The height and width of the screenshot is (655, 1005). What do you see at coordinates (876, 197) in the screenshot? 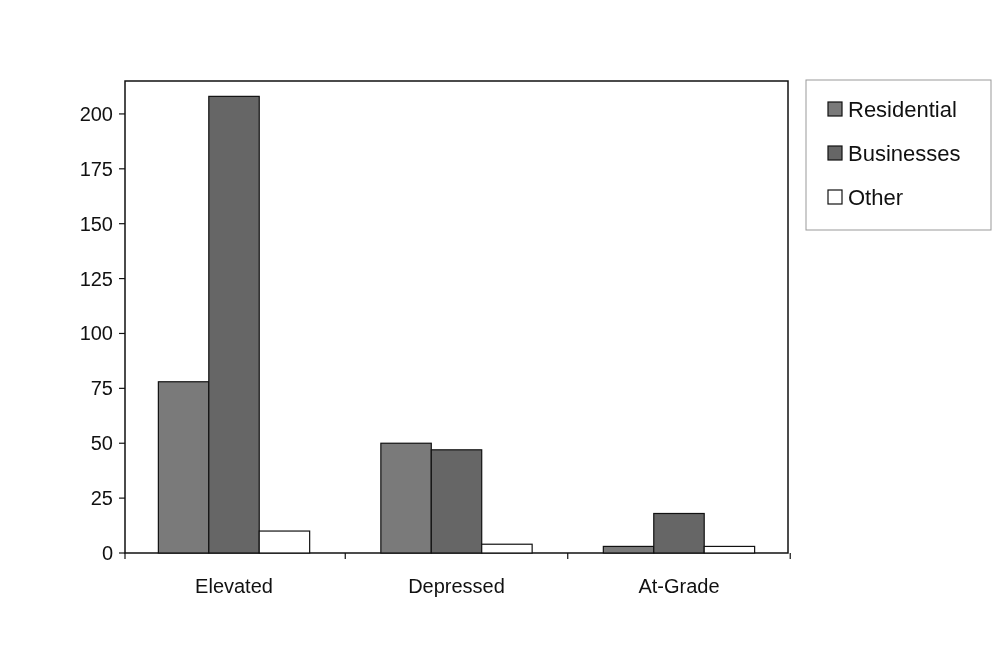
I see `legend-label: Other` at bounding box center [876, 197].